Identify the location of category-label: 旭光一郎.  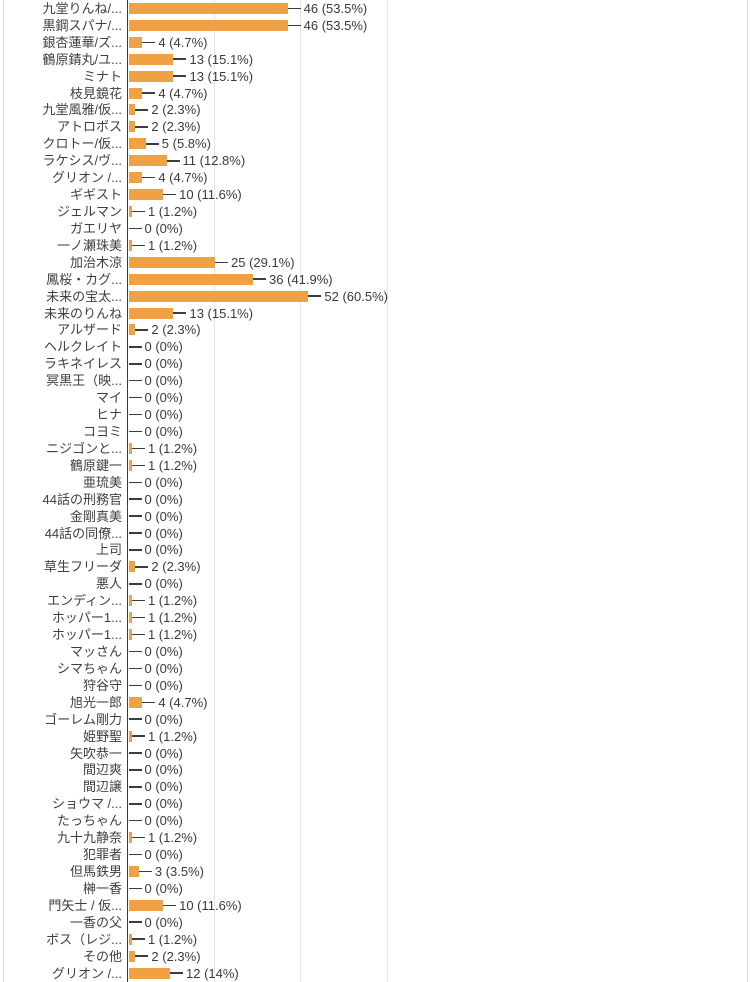
(95, 702).